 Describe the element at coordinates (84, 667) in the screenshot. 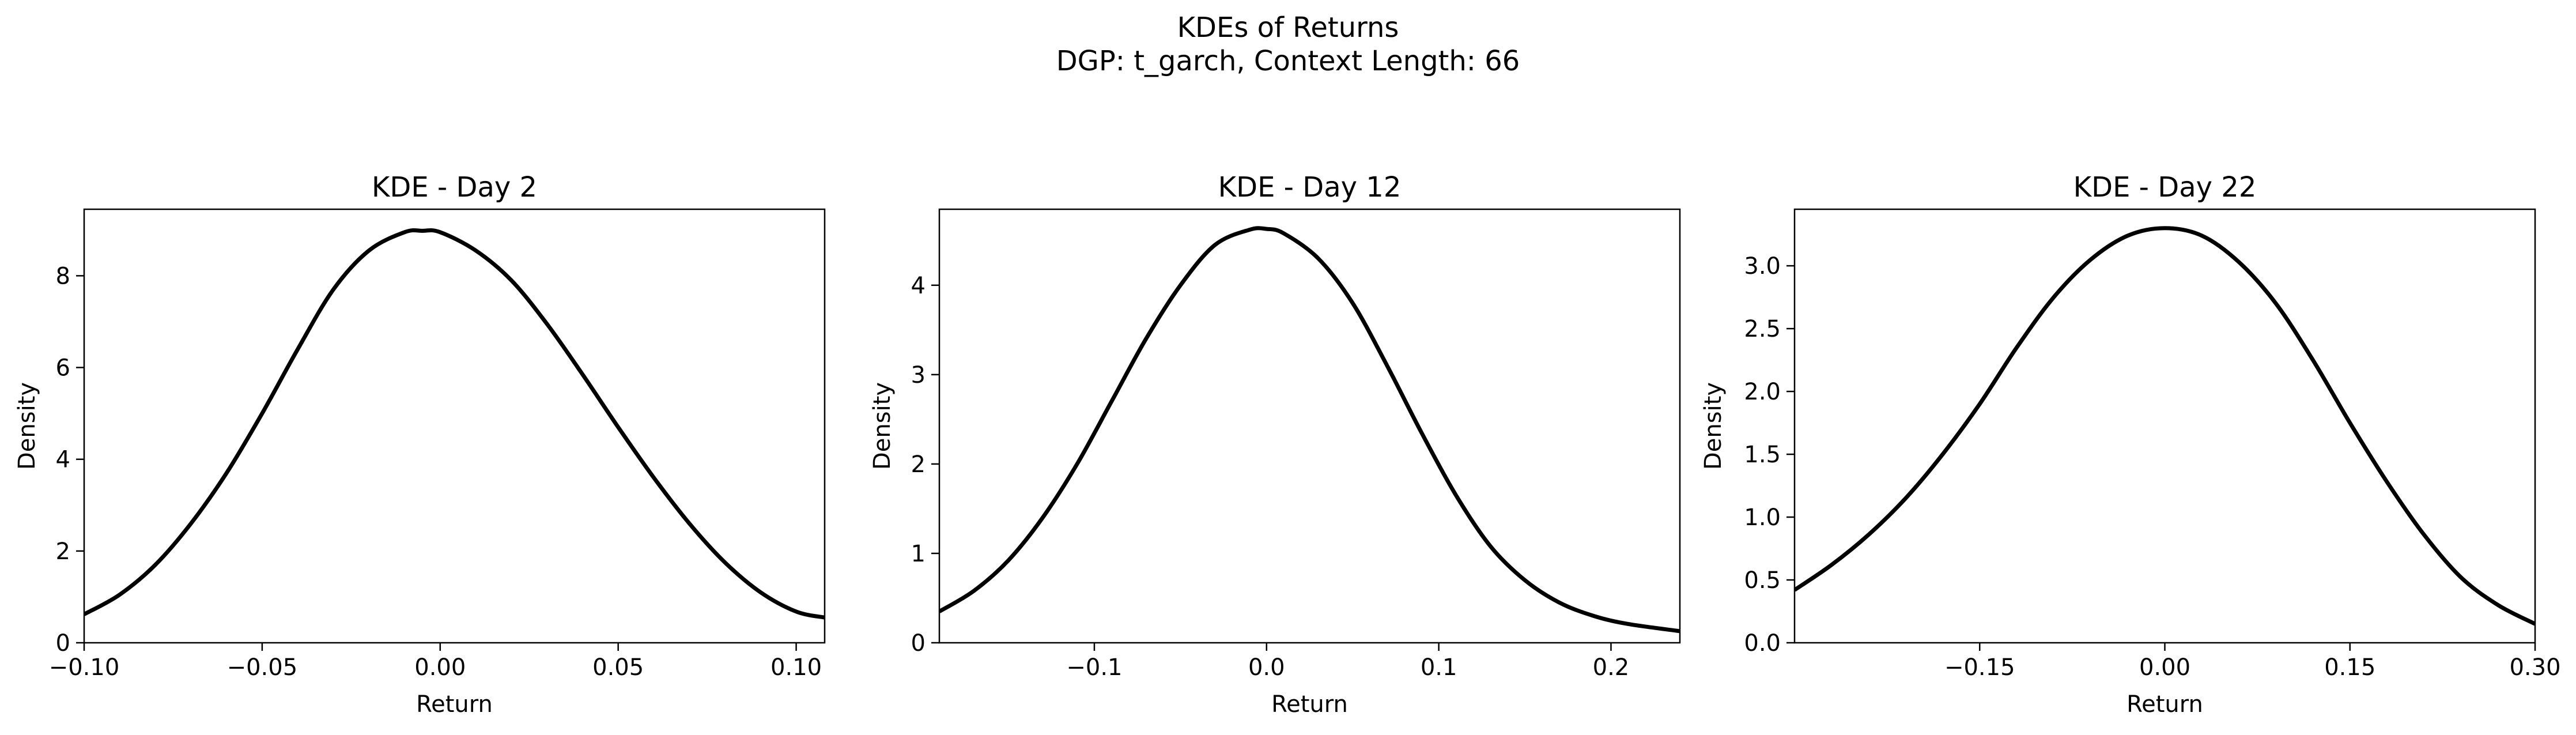

I see `x-tick-label: −0.10` at that location.